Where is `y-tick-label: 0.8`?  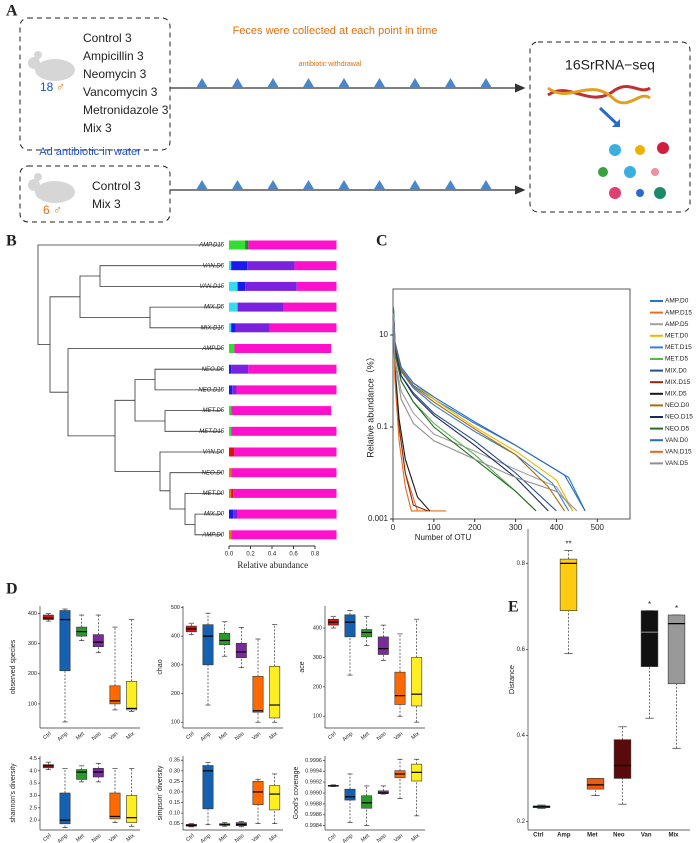 y-tick-label: 0.8 is located at coordinates (521, 564).